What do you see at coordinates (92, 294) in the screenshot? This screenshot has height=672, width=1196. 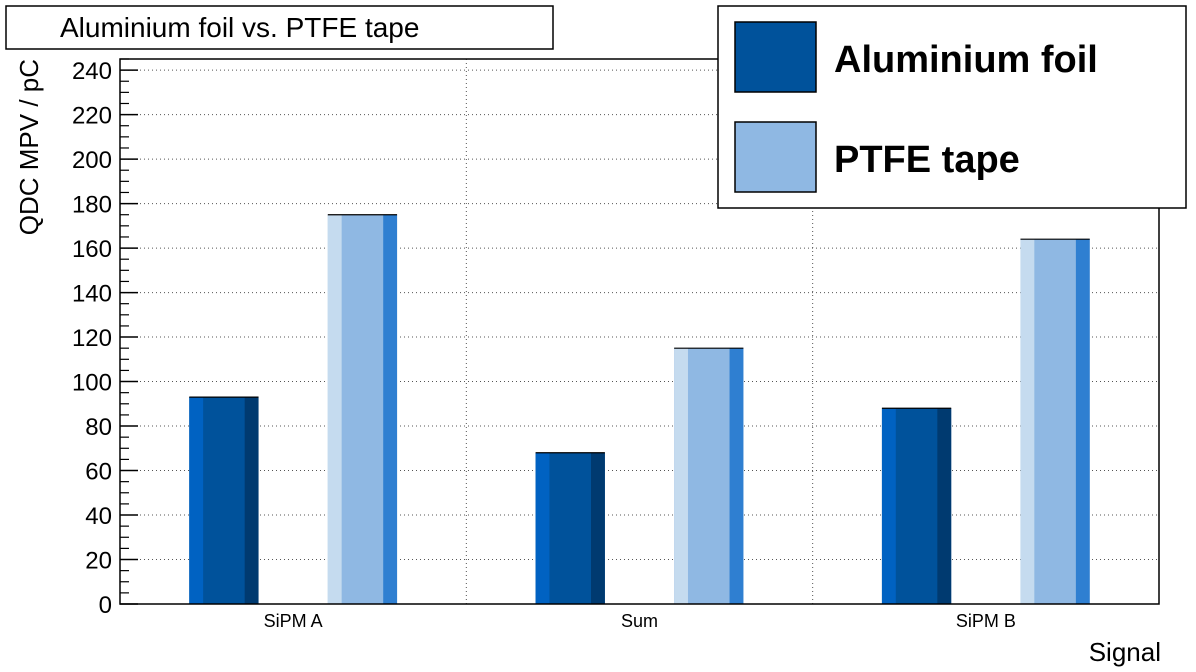 I see `y-tick-label: 140` at bounding box center [92, 294].